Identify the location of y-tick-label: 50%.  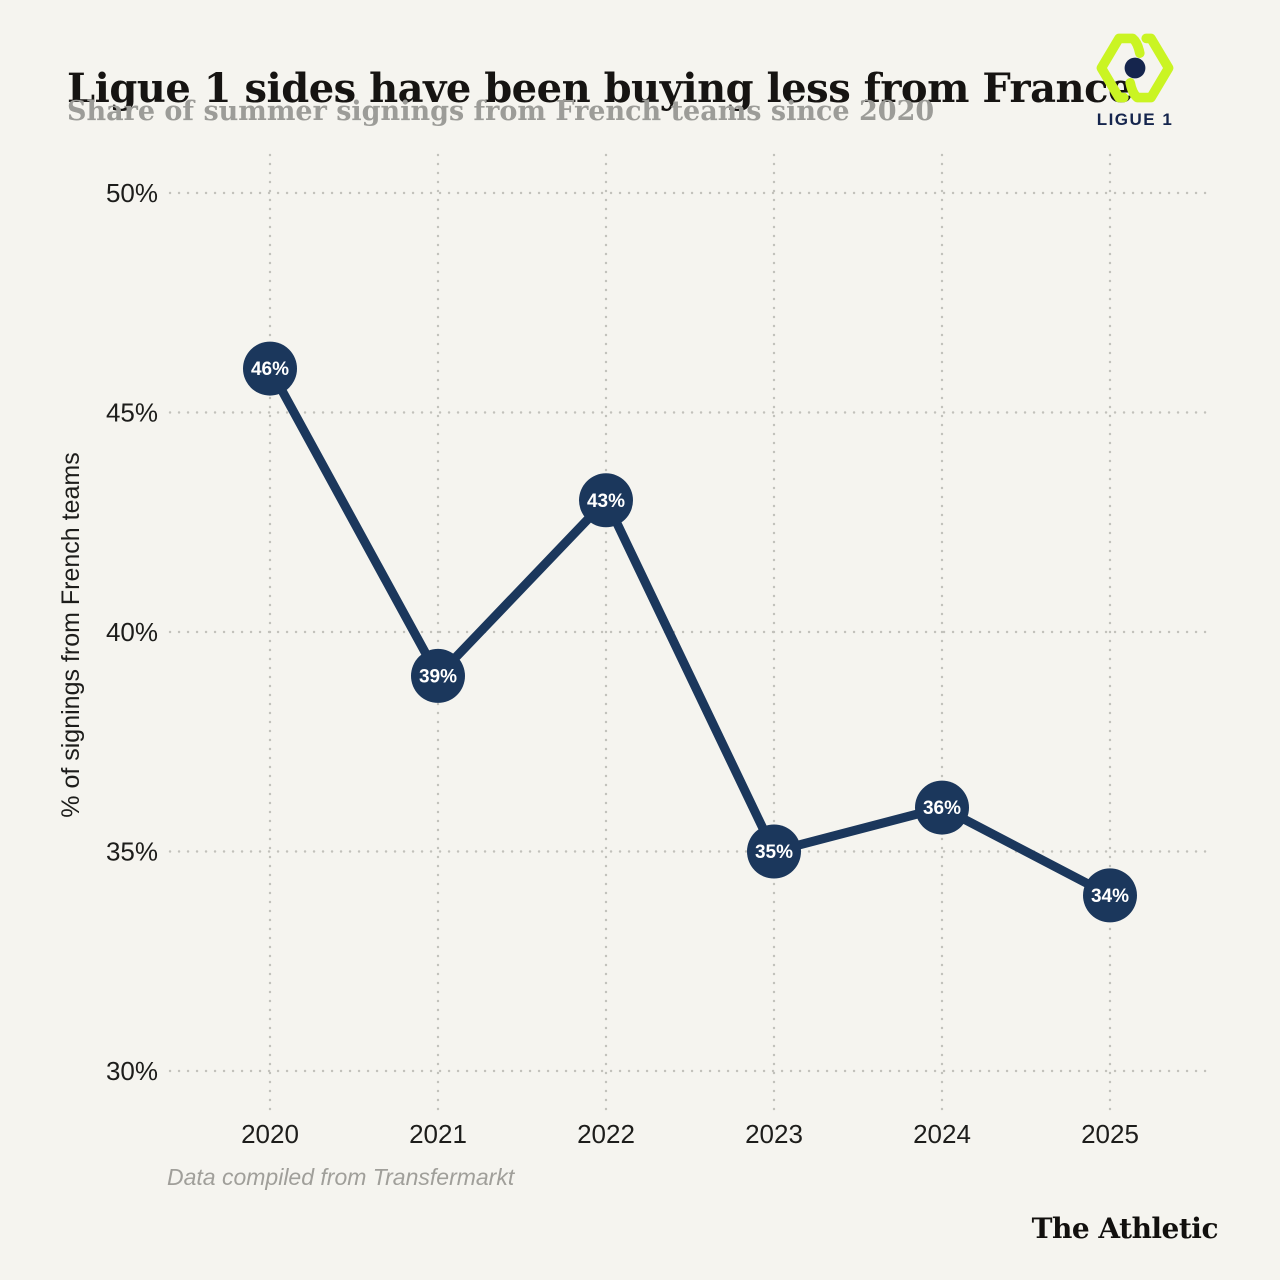
(132, 193).